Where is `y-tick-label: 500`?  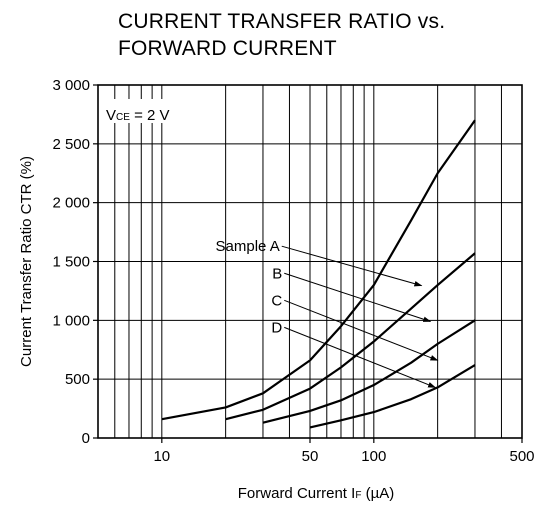 y-tick-label: 500 is located at coordinates (77, 379).